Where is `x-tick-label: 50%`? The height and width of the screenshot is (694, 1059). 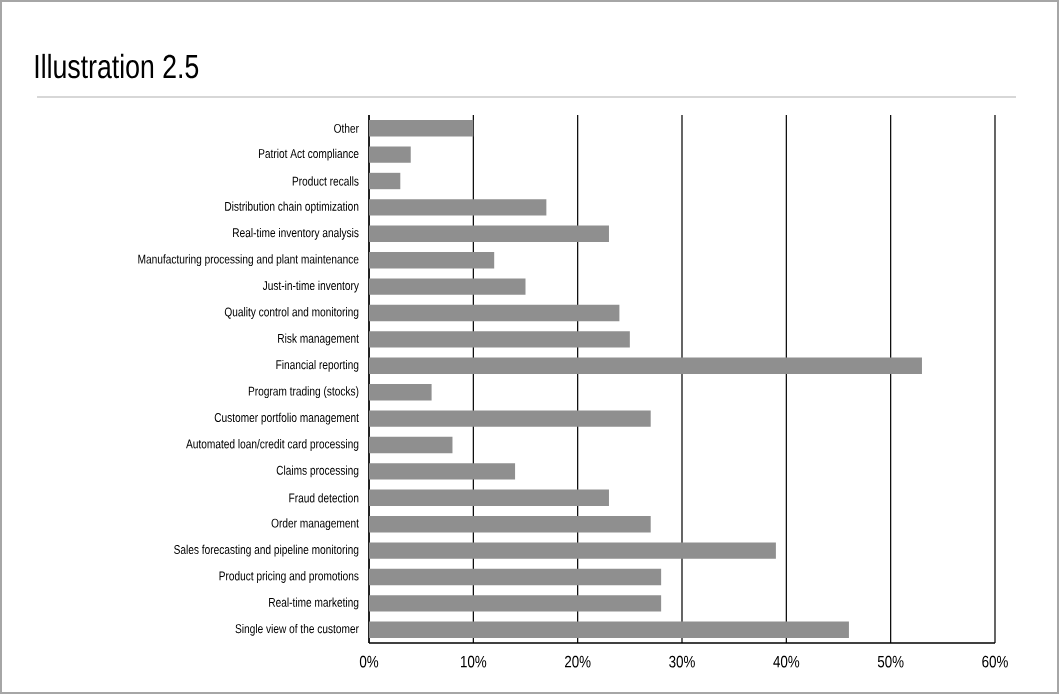 x-tick-label: 50% is located at coordinates (890, 661).